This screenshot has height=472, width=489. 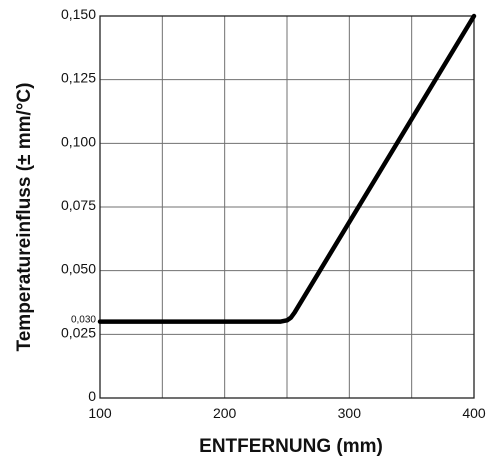 What do you see at coordinates (78, 332) in the screenshot?
I see `y-tick-label: 0,025` at bounding box center [78, 332].